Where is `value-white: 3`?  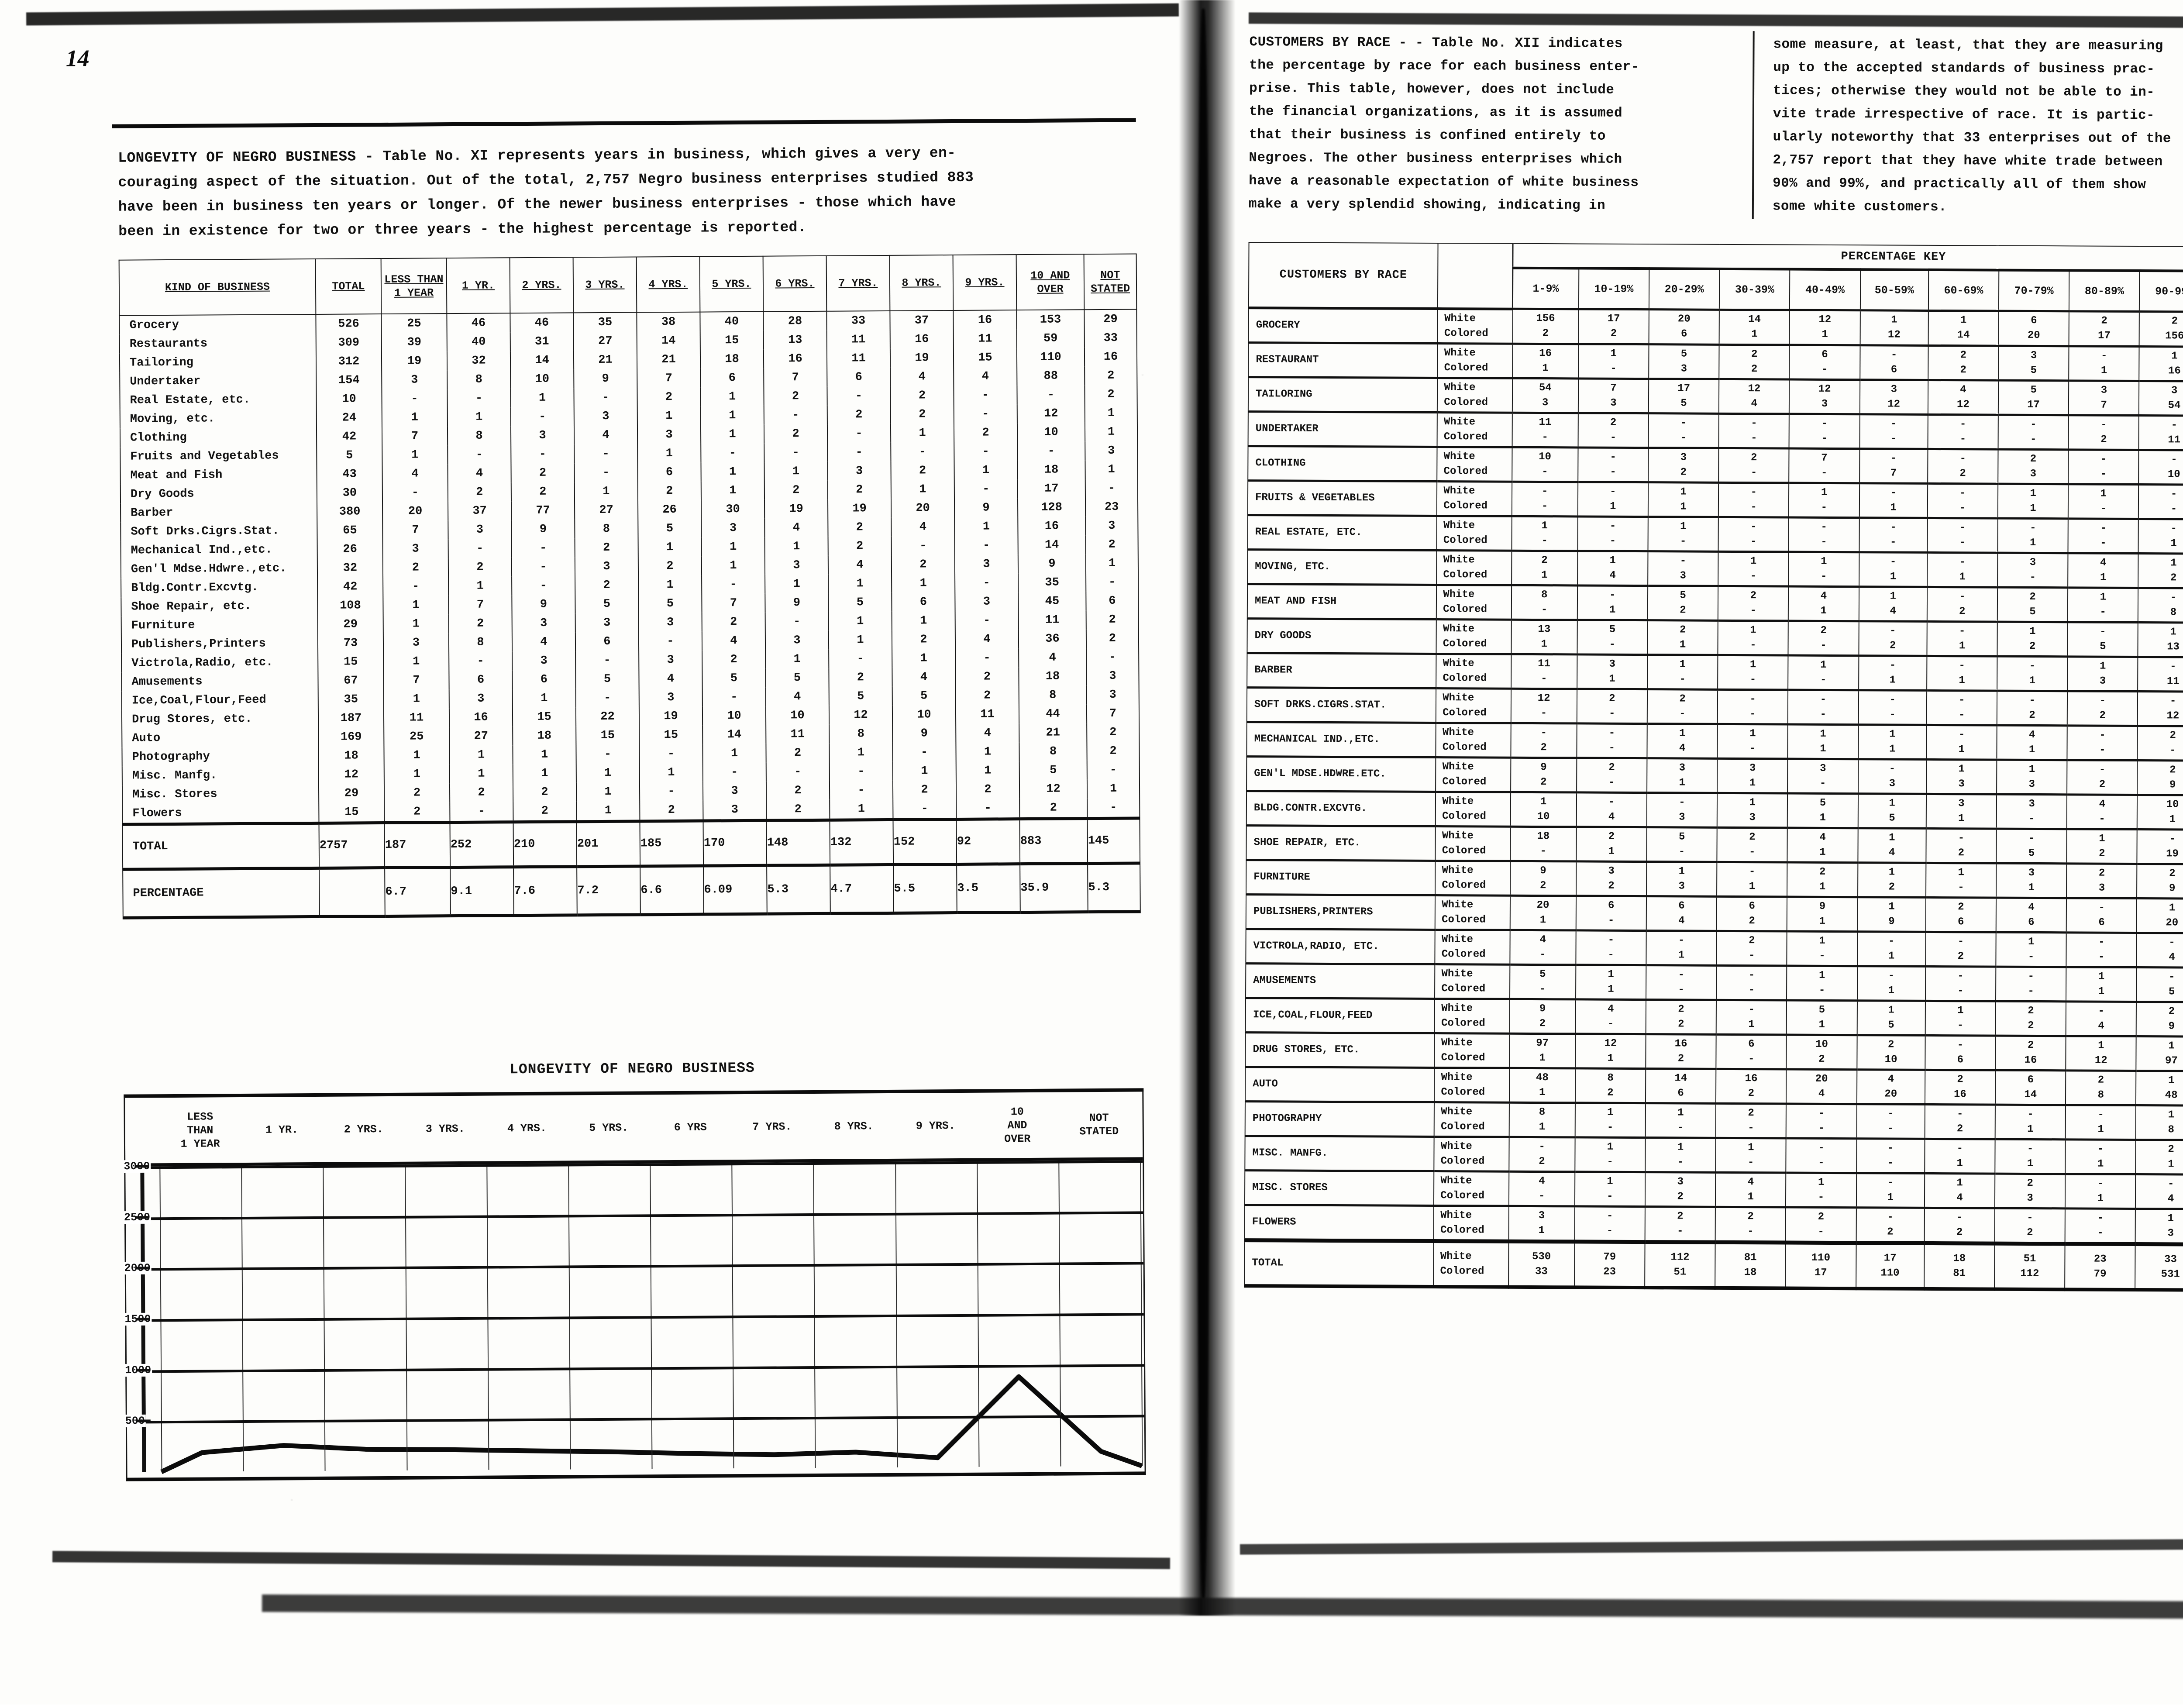 value-white: 3 is located at coordinates (2032, 562).